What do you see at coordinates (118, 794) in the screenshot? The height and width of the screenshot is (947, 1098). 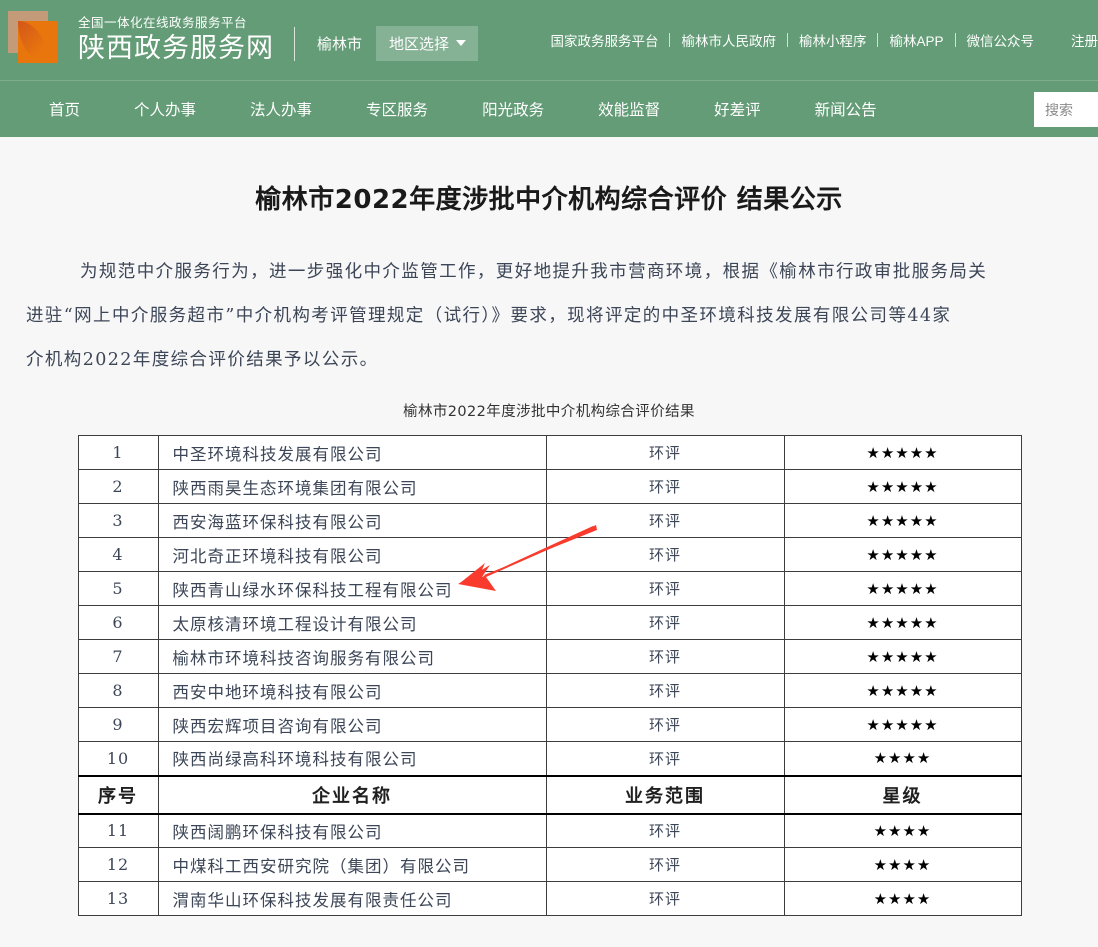 I see `table-header-index: 序号` at bounding box center [118, 794].